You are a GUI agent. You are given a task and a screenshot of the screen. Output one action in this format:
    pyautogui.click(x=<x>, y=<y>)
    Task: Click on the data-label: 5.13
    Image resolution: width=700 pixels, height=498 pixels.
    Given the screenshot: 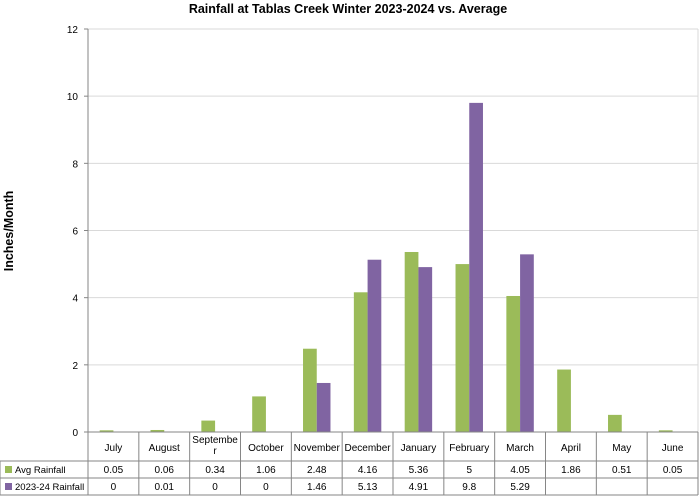 What is the action you would take?
    pyautogui.click(x=368, y=487)
    